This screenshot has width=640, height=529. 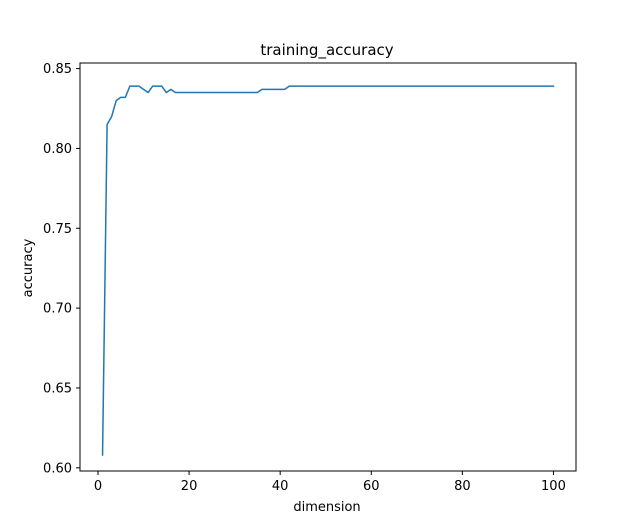 What do you see at coordinates (326, 507) in the screenshot?
I see `x-axis-label: dimension` at bounding box center [326, 507].